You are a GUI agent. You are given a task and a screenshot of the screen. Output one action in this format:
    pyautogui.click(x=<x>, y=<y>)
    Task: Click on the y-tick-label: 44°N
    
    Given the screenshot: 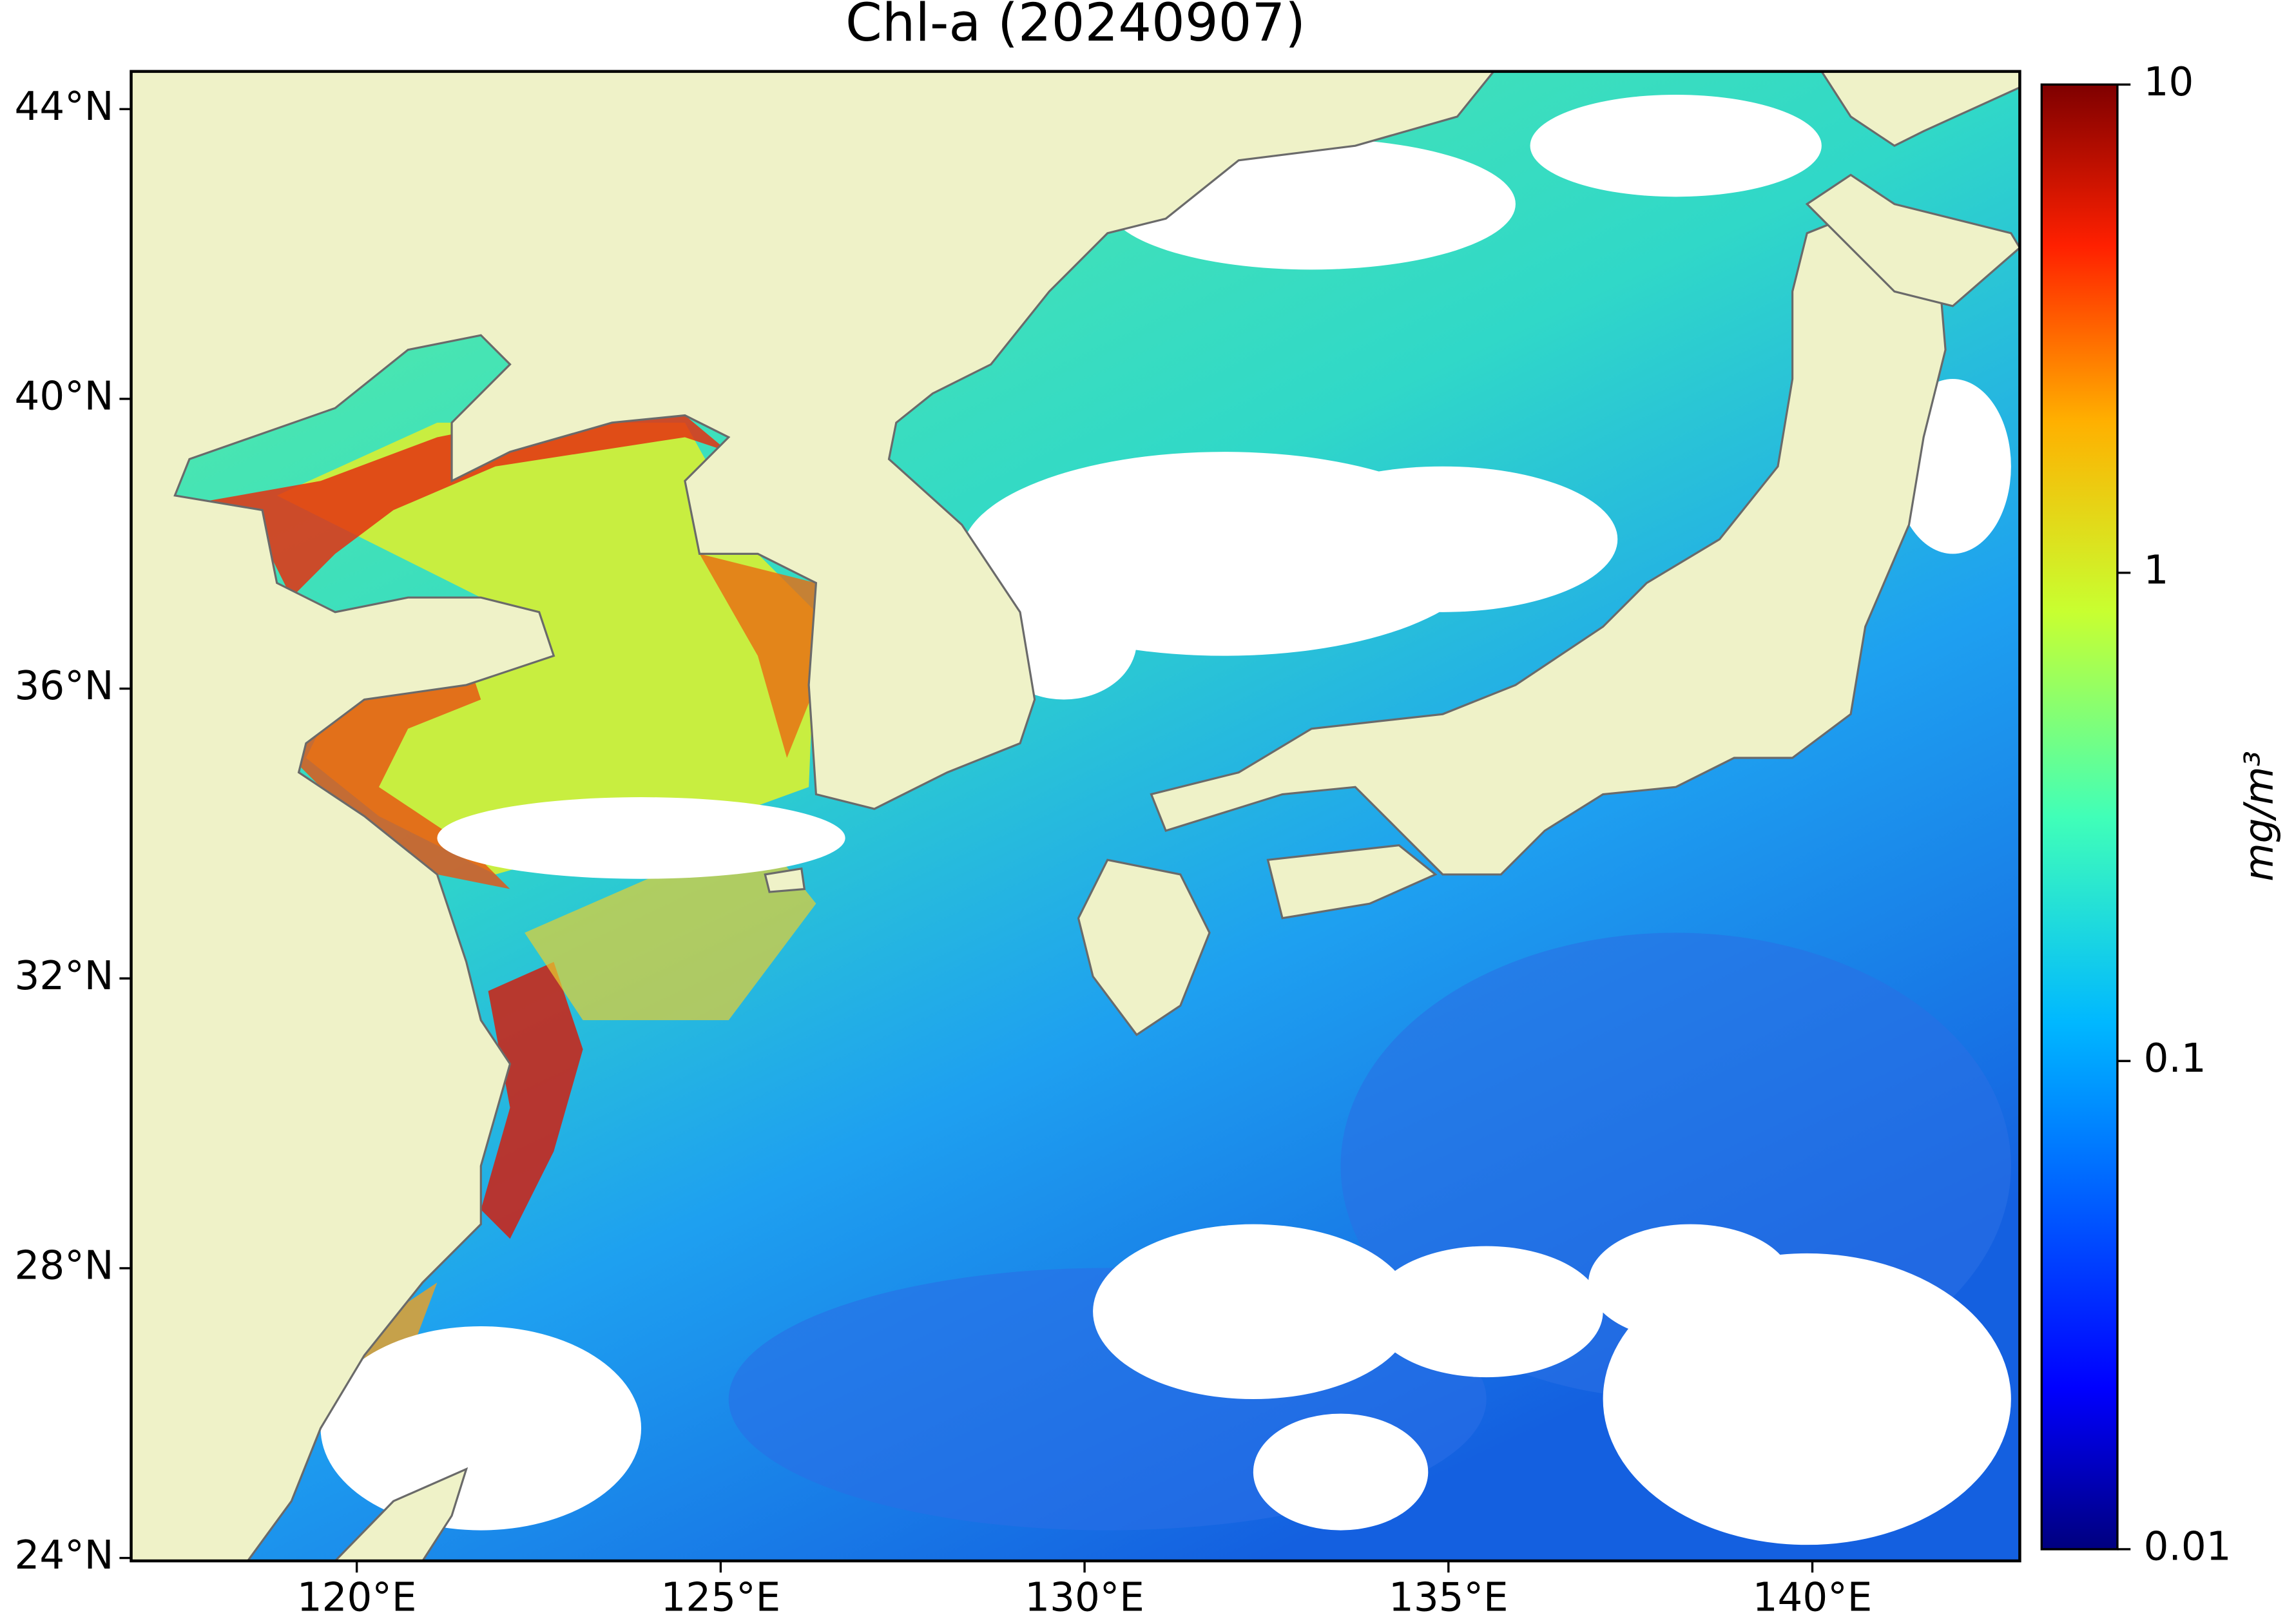 What is the action you would take?
    pyautogui.click(x=64, y=107)
    